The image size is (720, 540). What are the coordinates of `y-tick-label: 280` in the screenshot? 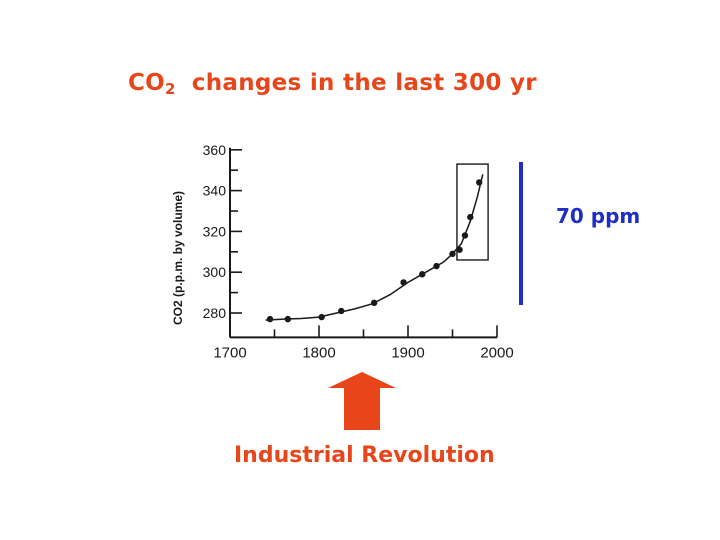 It's located at (215, 313).